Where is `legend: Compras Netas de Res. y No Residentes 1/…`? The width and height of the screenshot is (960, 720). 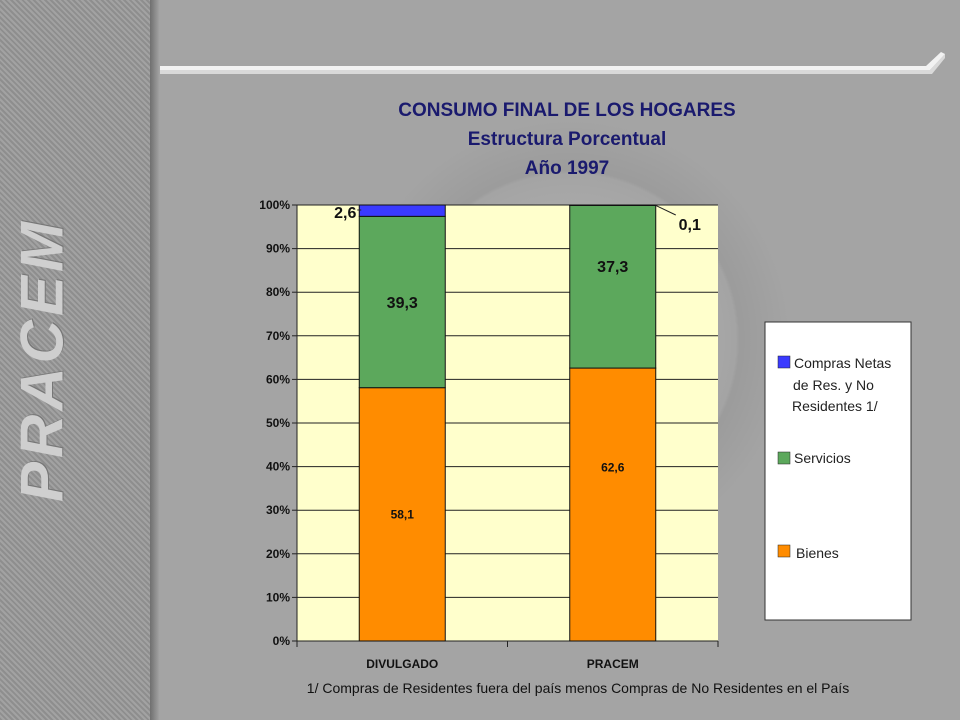 legend: Compras Netas de Res. y No Residentes 1/… is located at coordinates (838, 471).